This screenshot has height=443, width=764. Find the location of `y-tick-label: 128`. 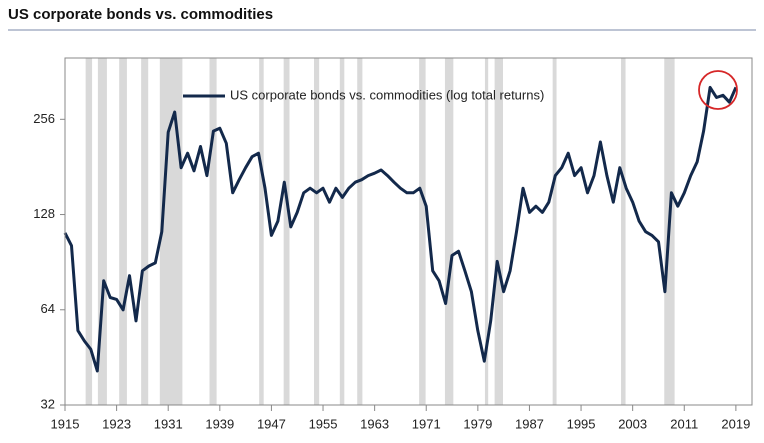

y-tick-label: 128 is located at coordinates (44, 213).